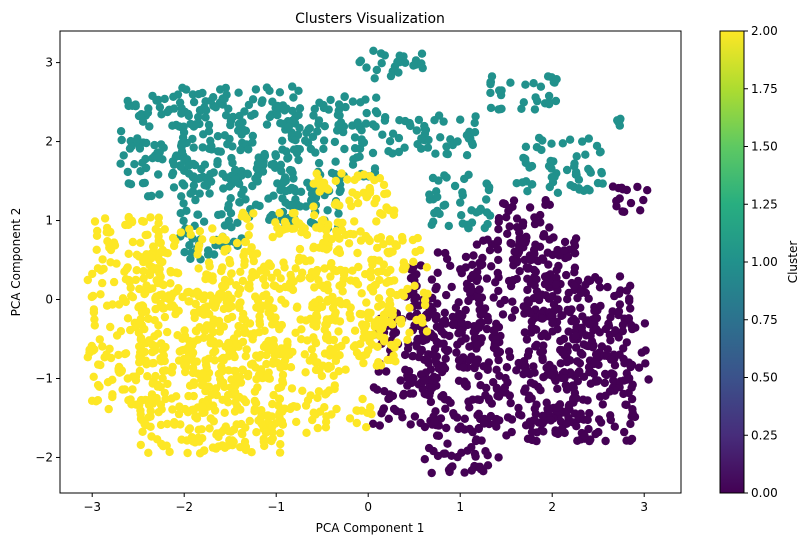 This screenshot has height=547, width=811. Describe the element at coordinates (365, 503) in the screenshot. I see `x-axis: −3 −2 −1 0 1 2 3` at that location.